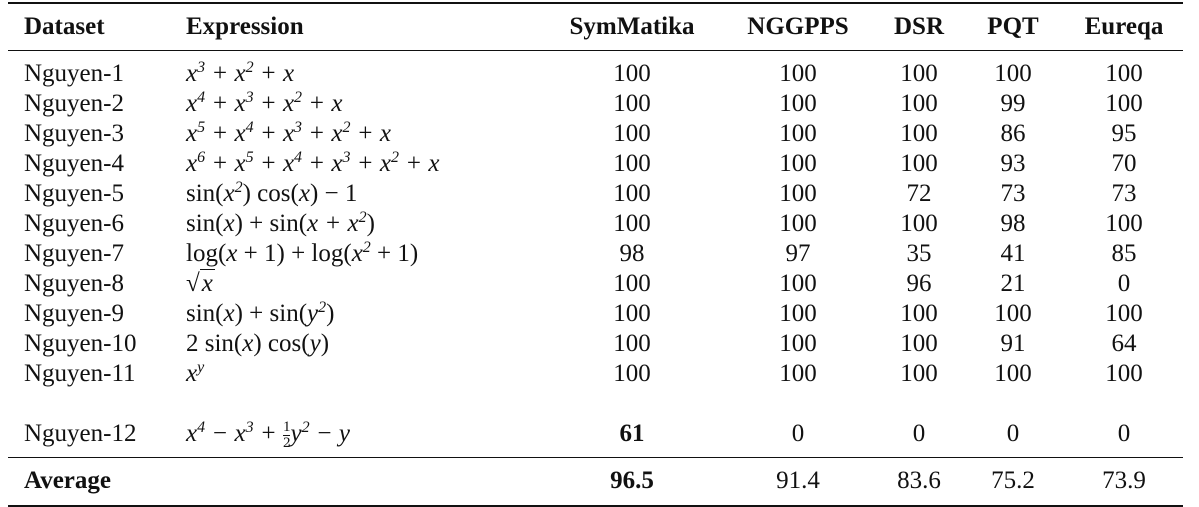 The height and width of the screenshot is (507, 1199). I want to click on dataset-name: Nguyen-2, so click(74, 103).